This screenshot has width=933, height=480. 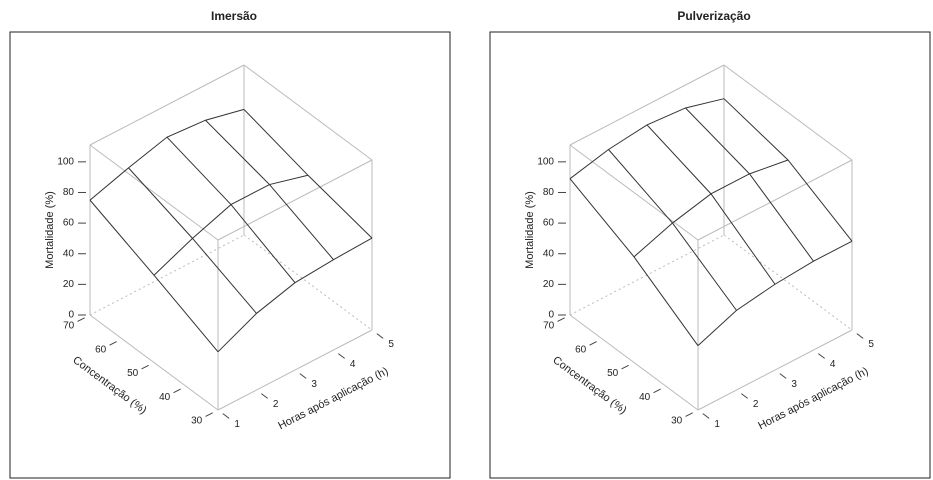 What do you see at coordinates (713, 16) in the screenshot?
I see `chart-title: Pulverização` at bounding box center [713, 16].